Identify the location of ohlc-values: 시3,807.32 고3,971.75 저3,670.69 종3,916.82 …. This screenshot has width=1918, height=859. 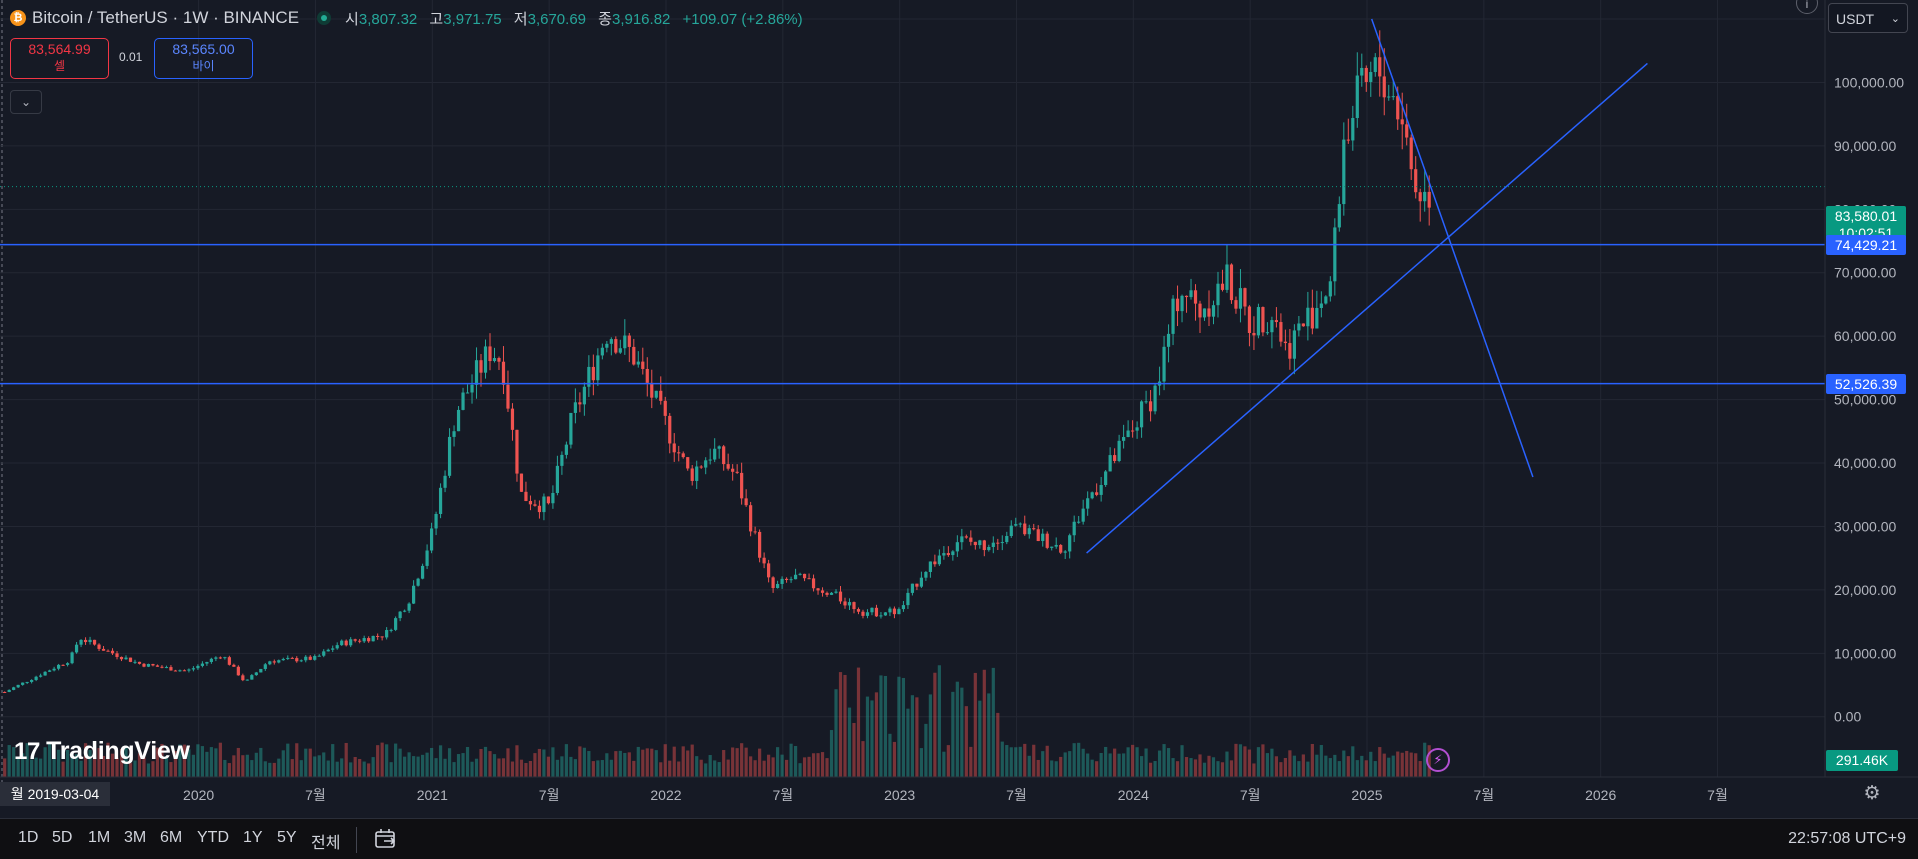
(574, 19).